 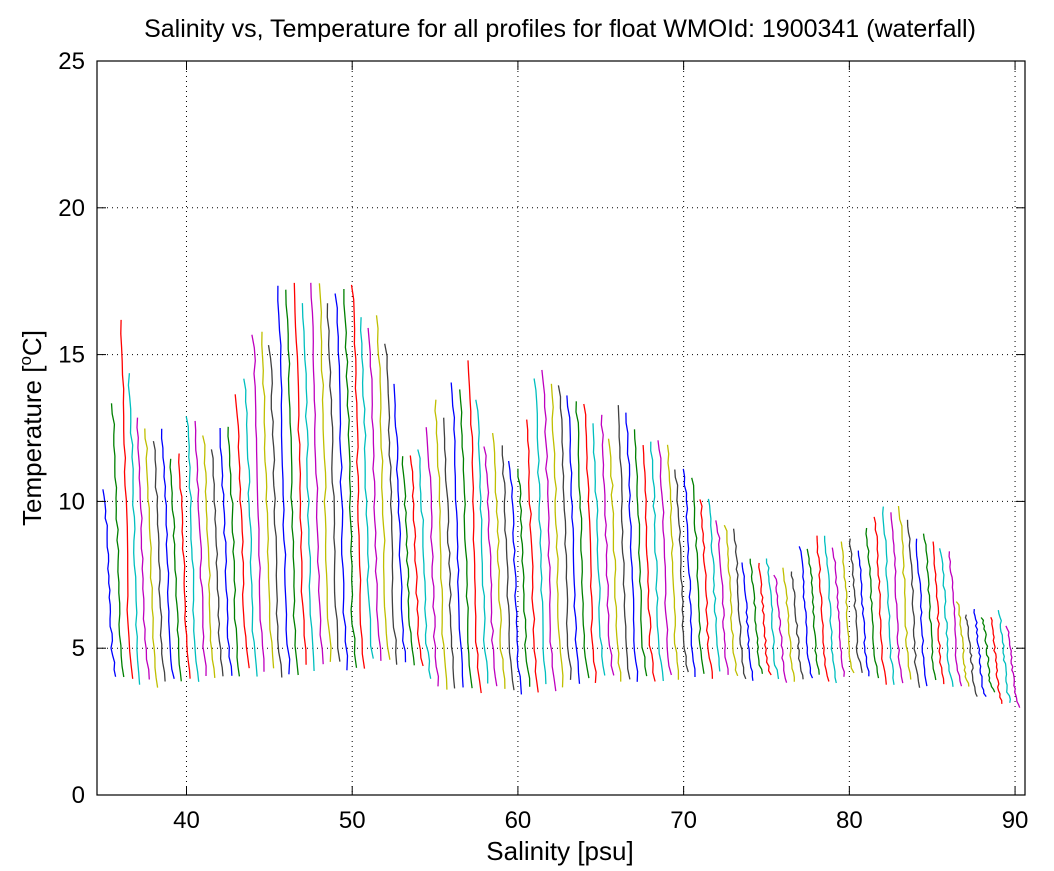 I want to click on y-axis-label-unit: C], so click(x=32, y=343).